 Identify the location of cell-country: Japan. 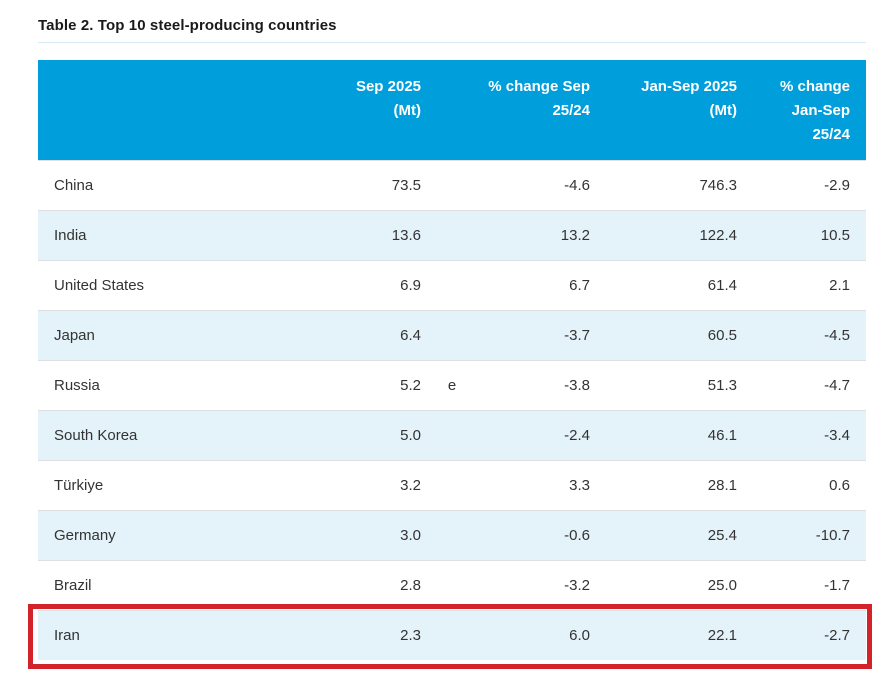
(145, 334).